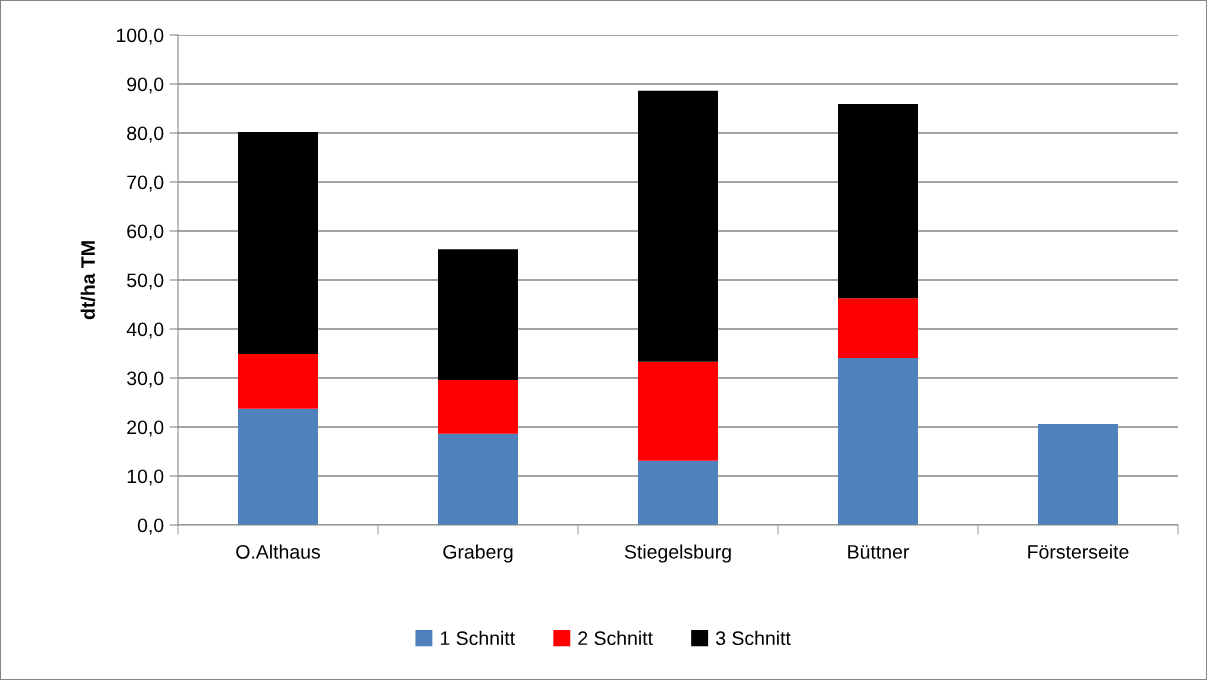 The width and height of the screenshot is (1207, 680). Describe the element at coordinates (145, 477) in the screenshot. I see `y-tick-label: 10,0` at that location.